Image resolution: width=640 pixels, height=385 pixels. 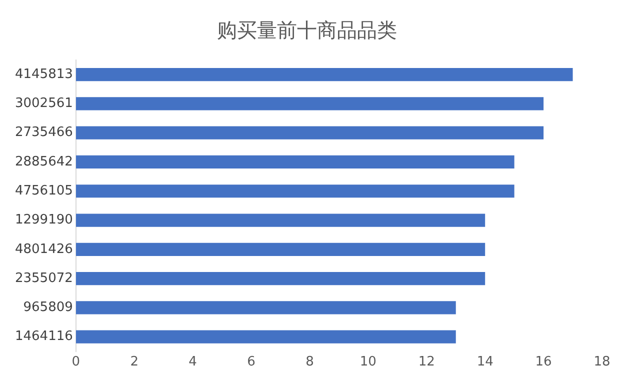 What do you see at coordinates (368, 362) in the screenshot?
I see `x-tick-label: 10` at bounding box center [368, 362].